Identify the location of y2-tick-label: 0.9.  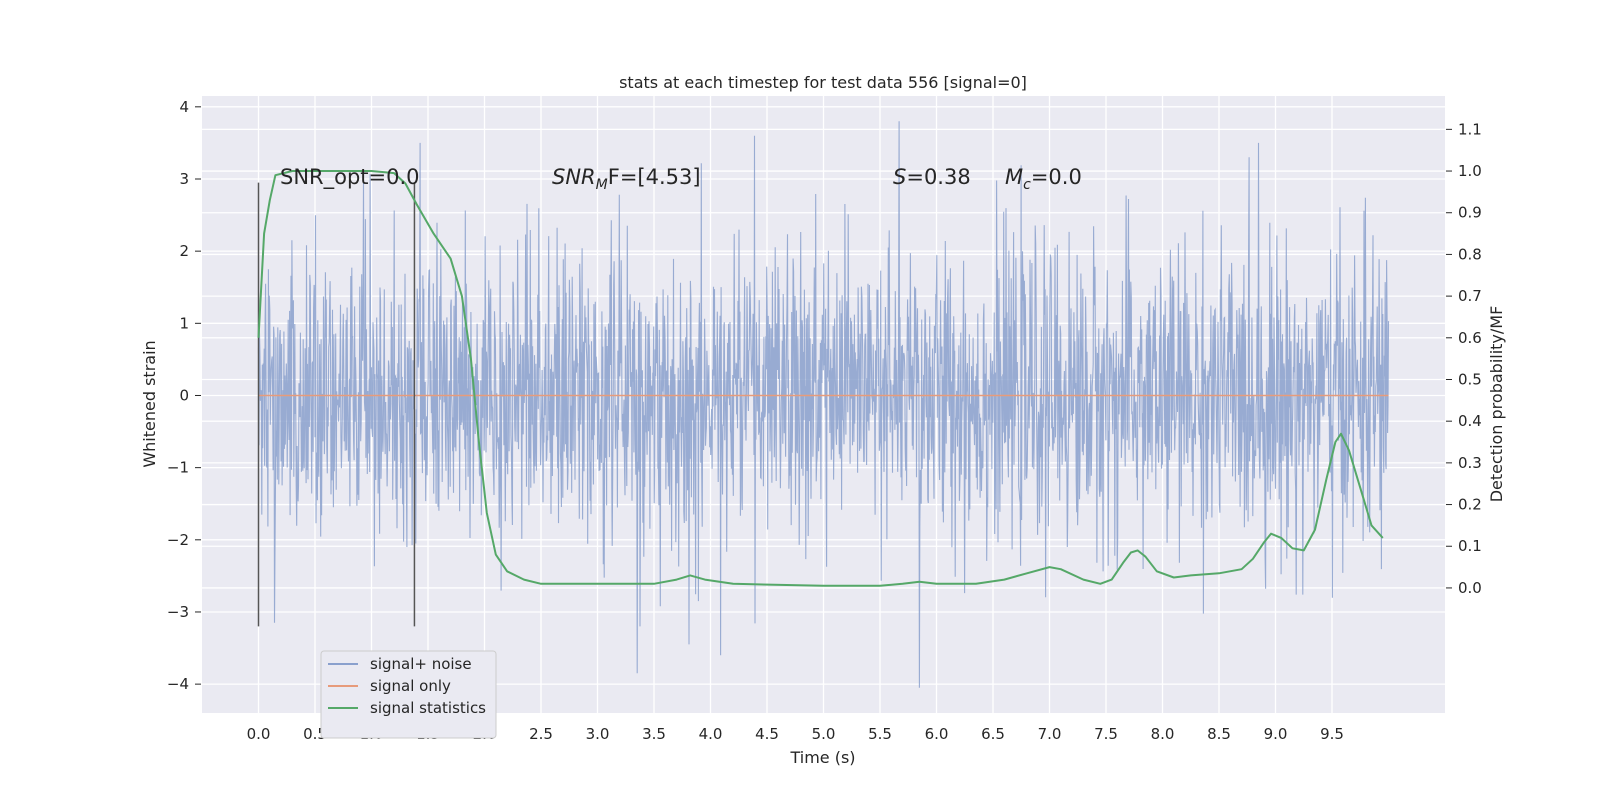
(1470, 213).